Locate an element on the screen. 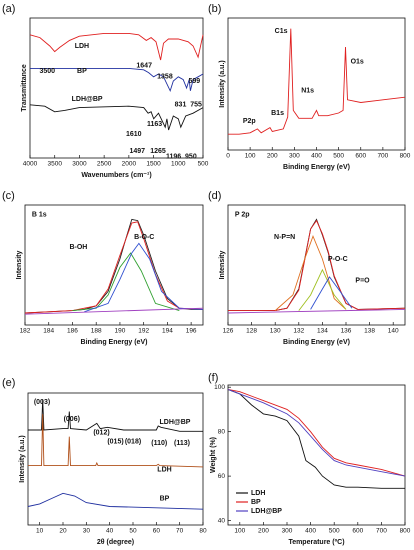 This screenshot has height=550, width=414. annotation: C1s is located at coordinates (281, 31).